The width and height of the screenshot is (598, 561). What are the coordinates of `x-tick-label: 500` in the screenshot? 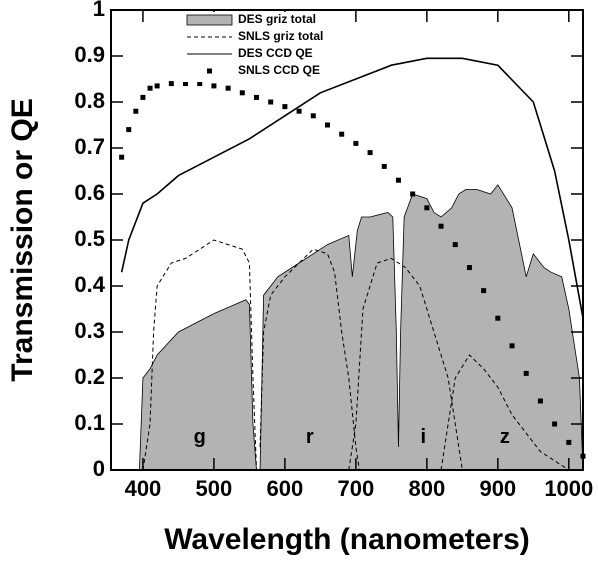 It's located at (214, 488).